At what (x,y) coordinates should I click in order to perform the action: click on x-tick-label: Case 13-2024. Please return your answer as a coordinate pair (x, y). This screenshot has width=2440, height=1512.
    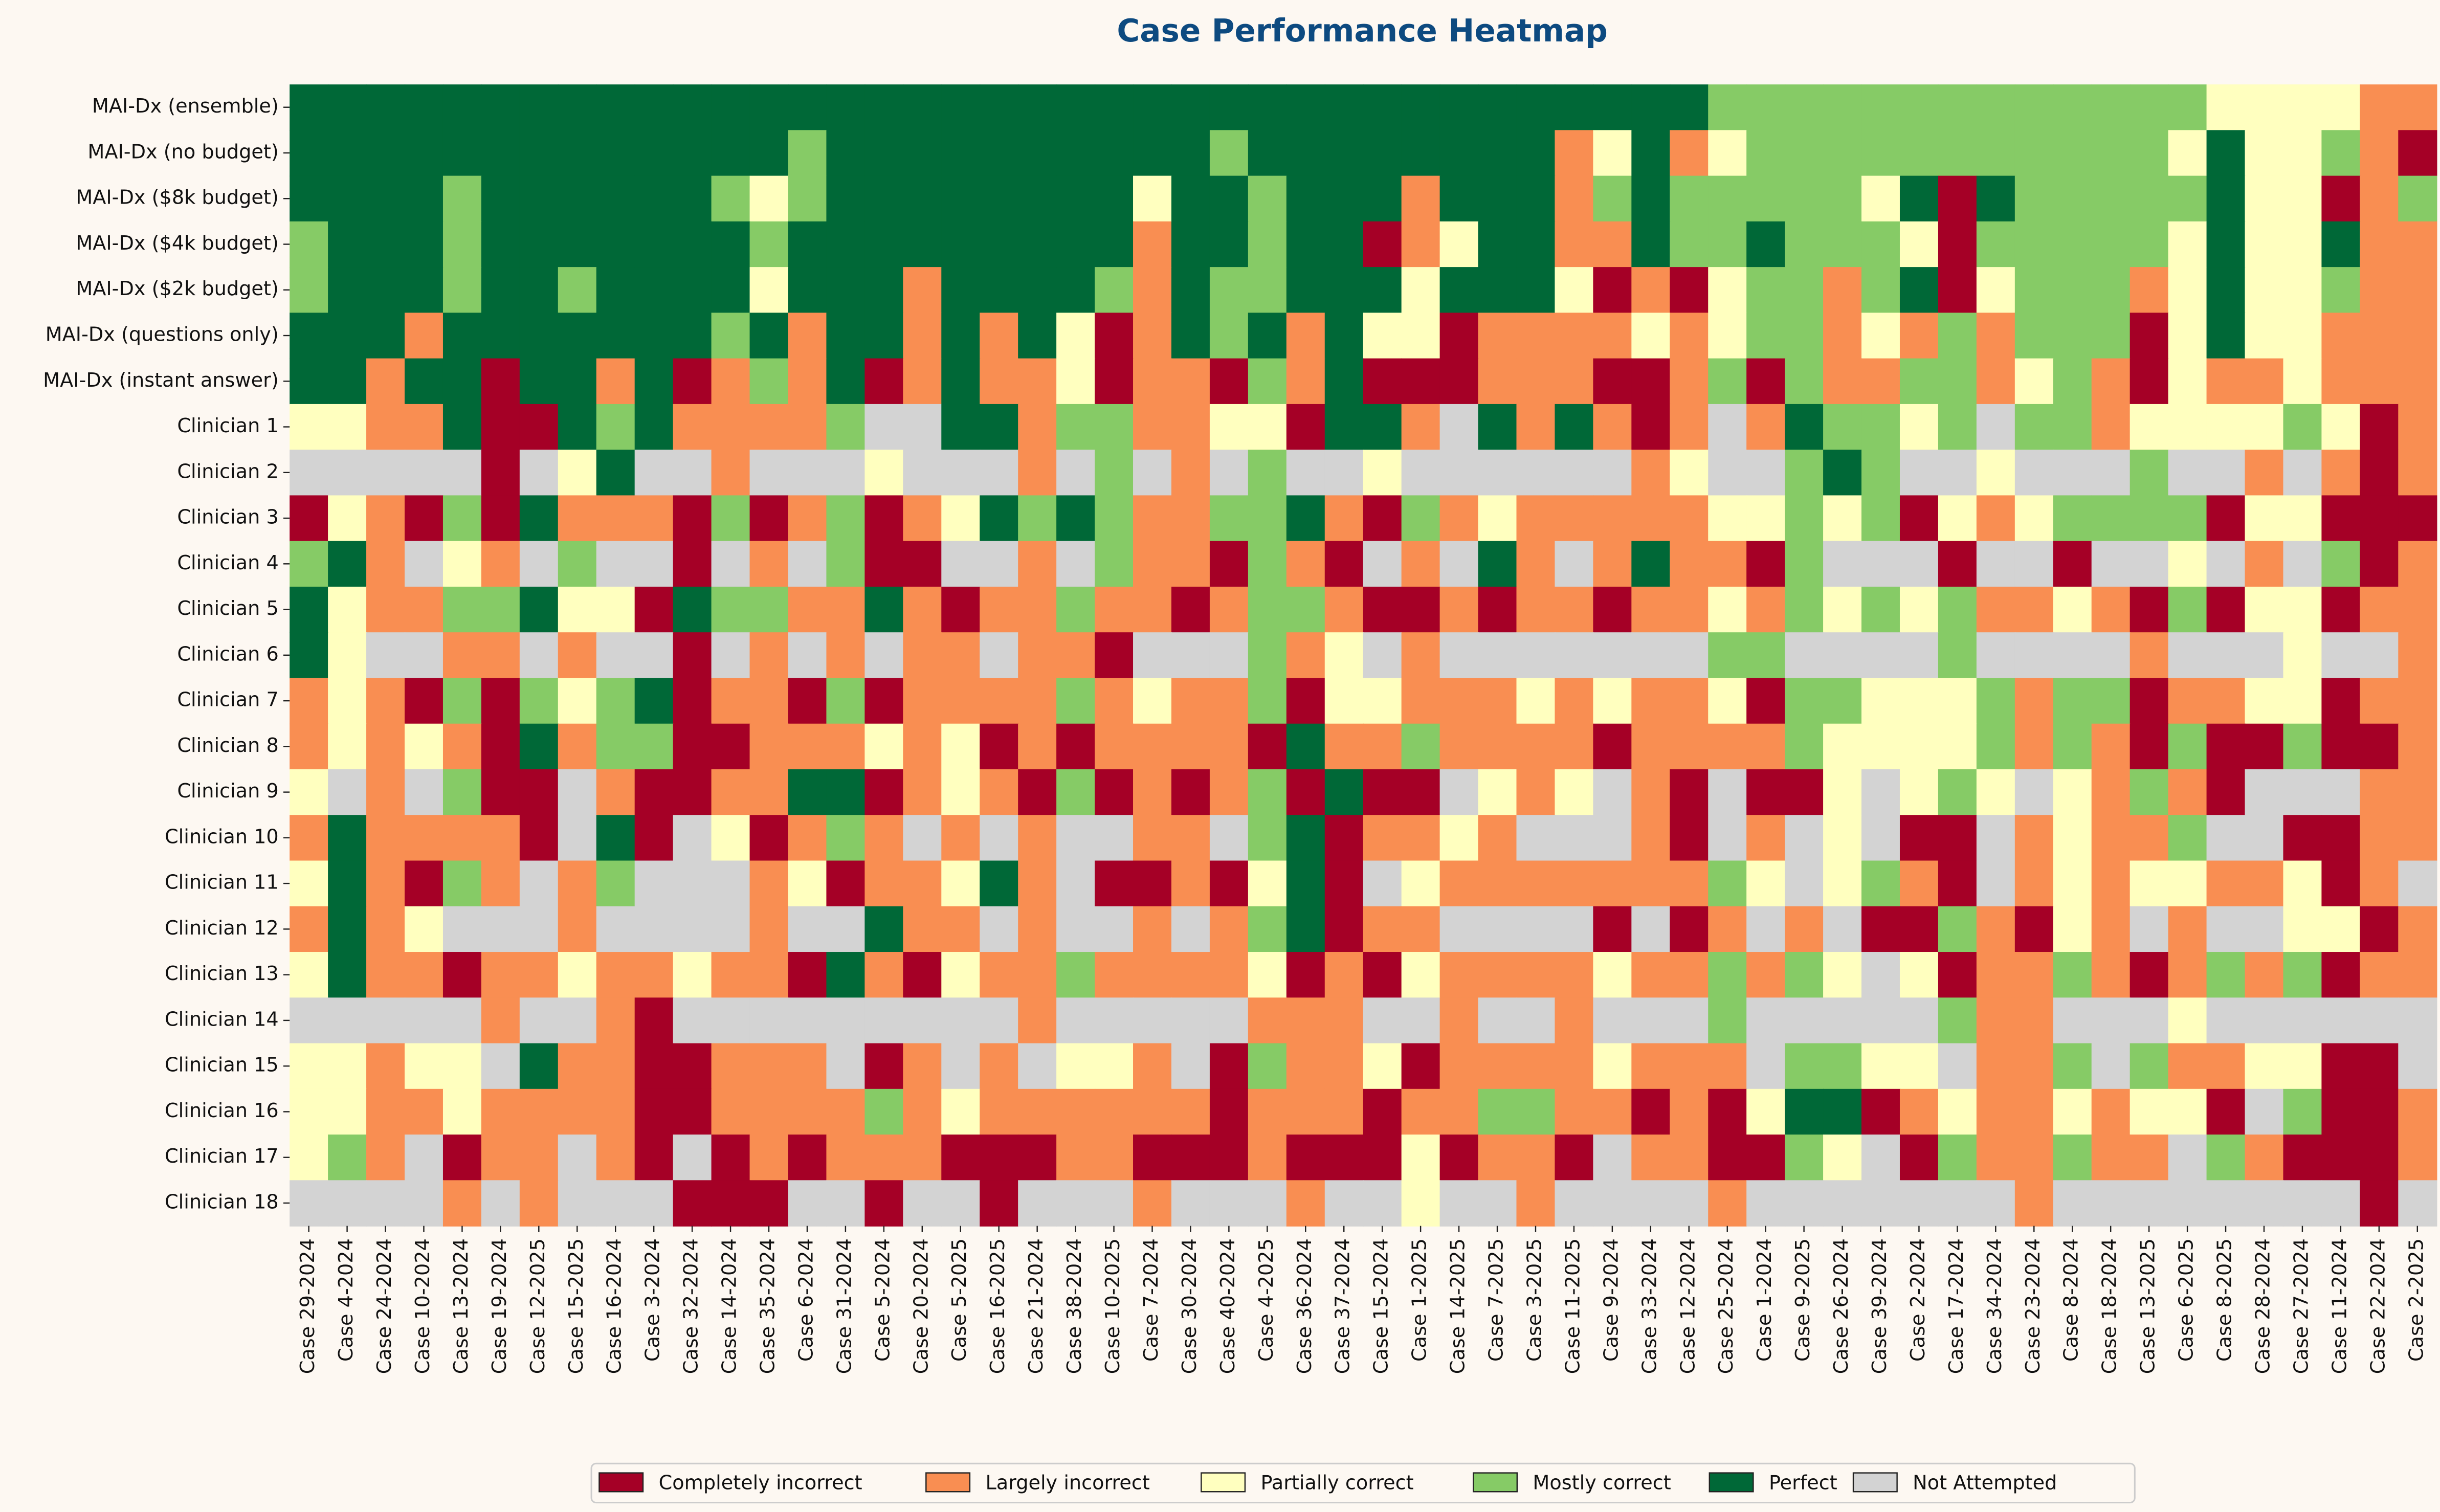
    Looking at the image, I should click on (461, 1306).